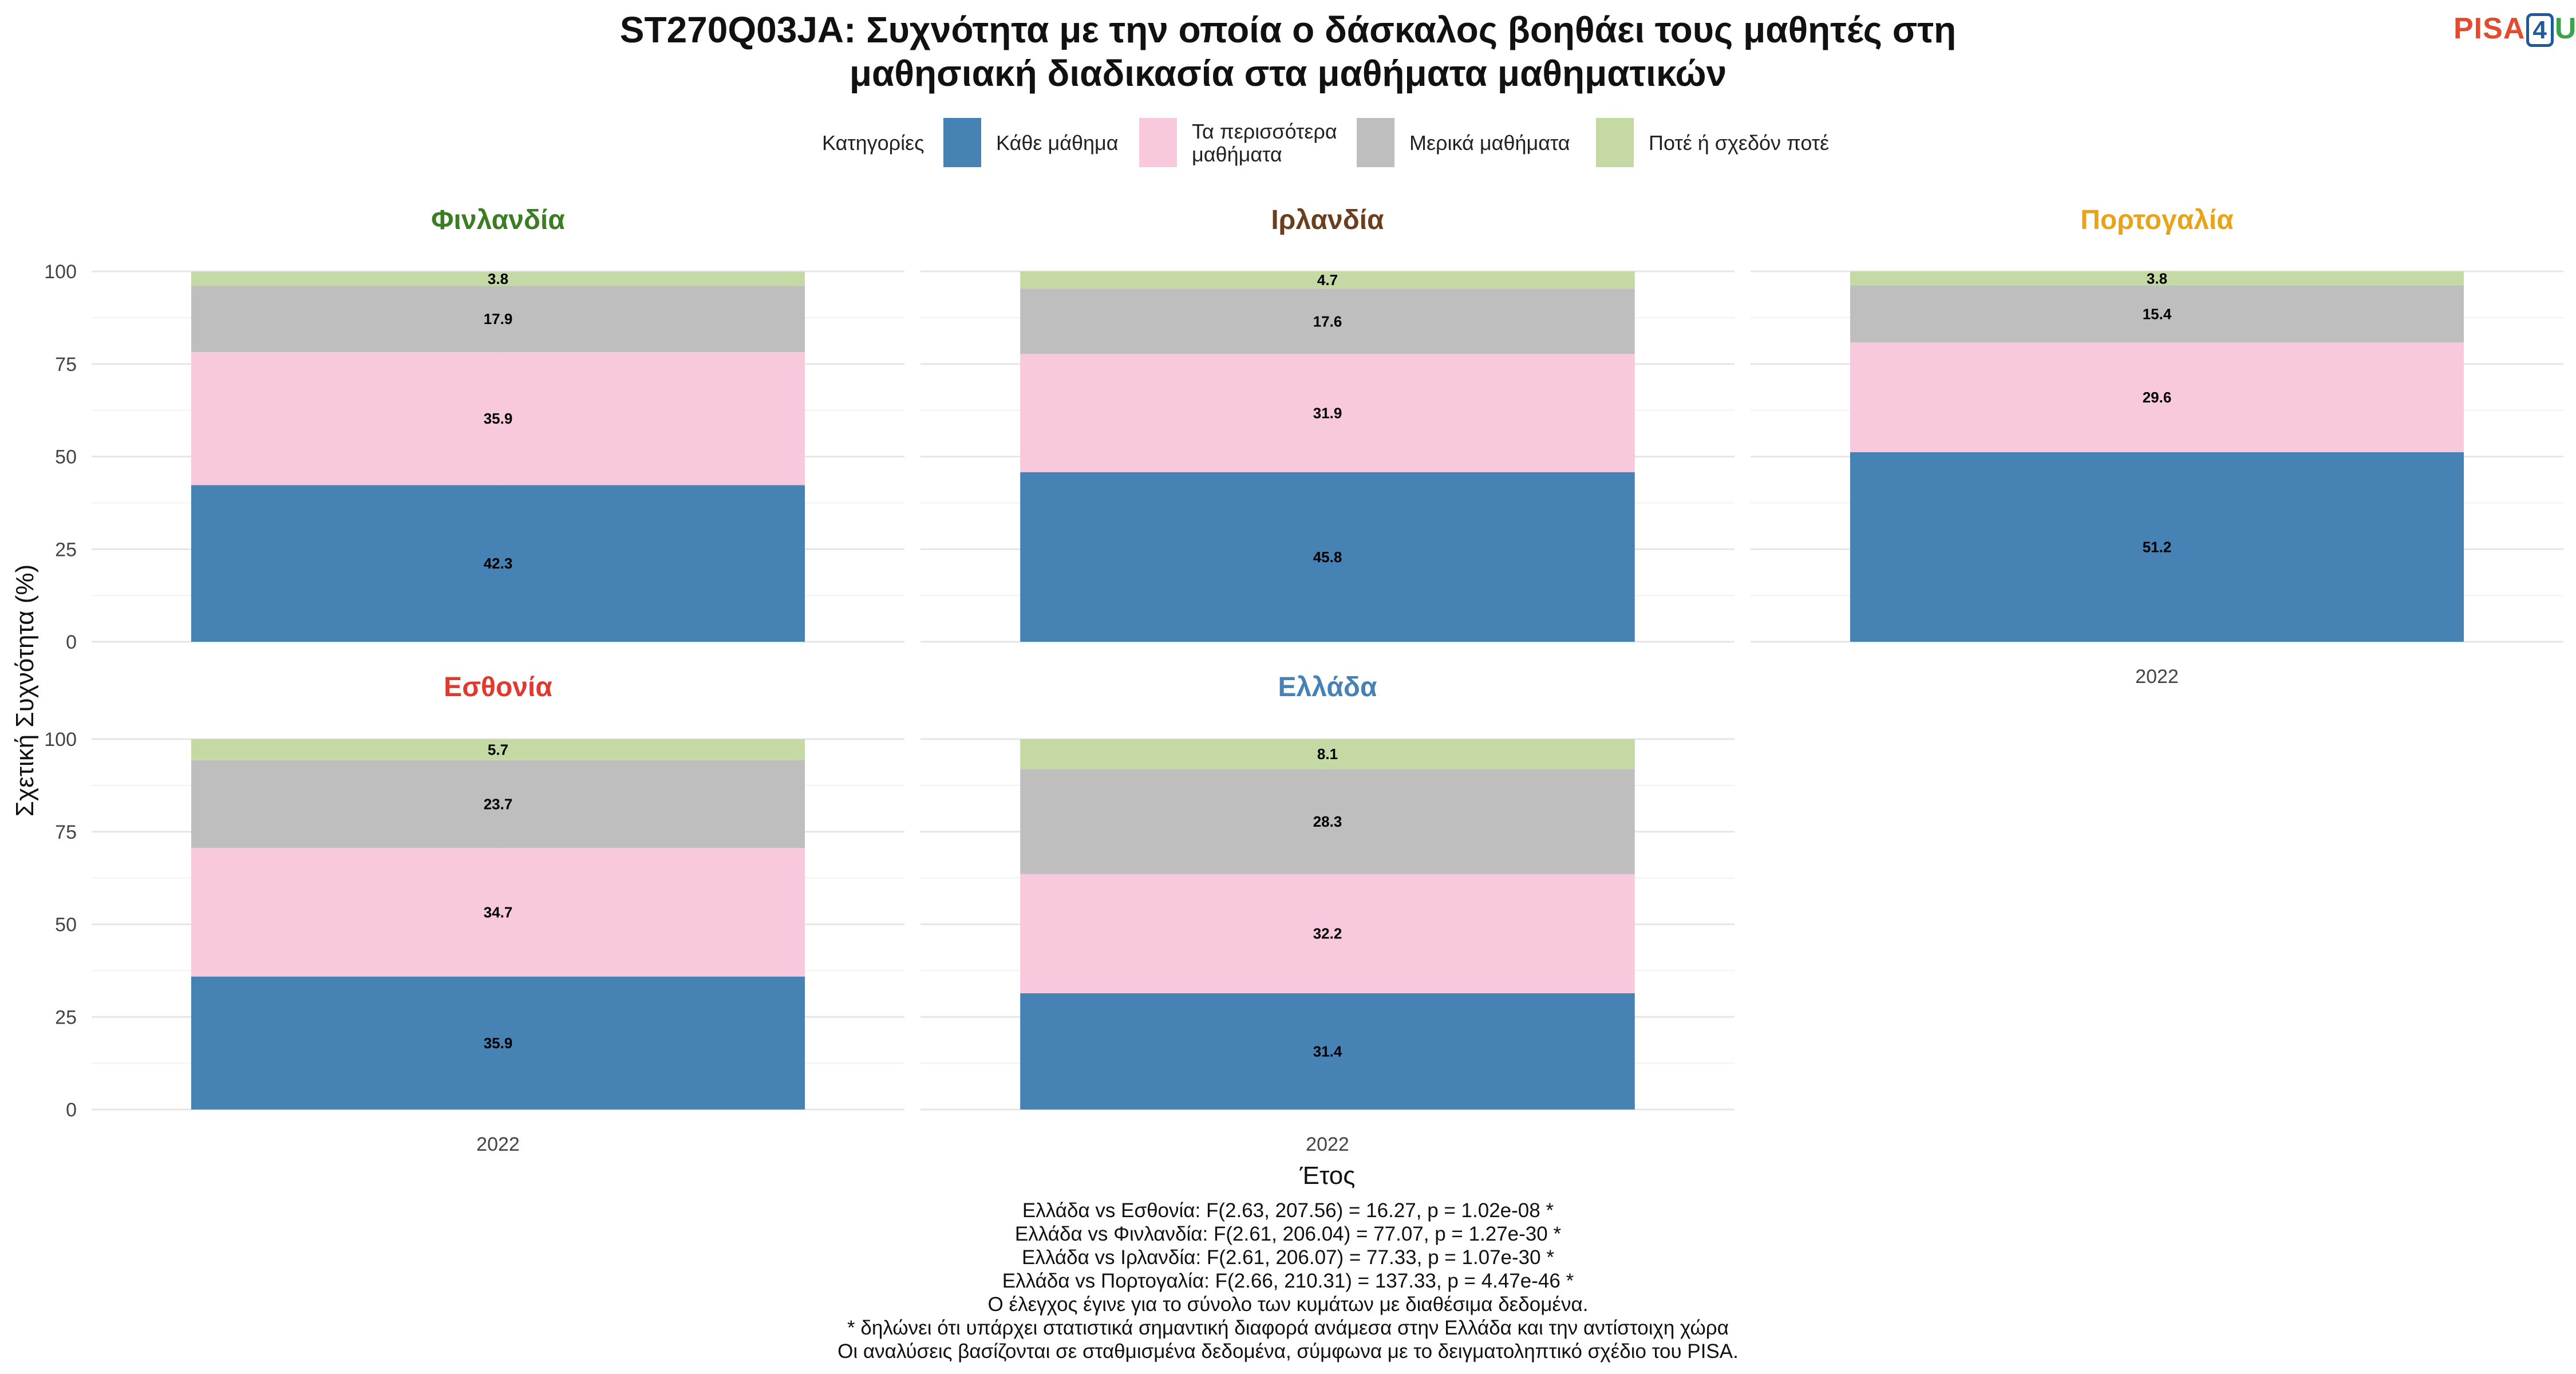 The width and height of the screenshot is (2576, 1374). I want to click on bar-value-label: 31.4, so click(1327, 1051).